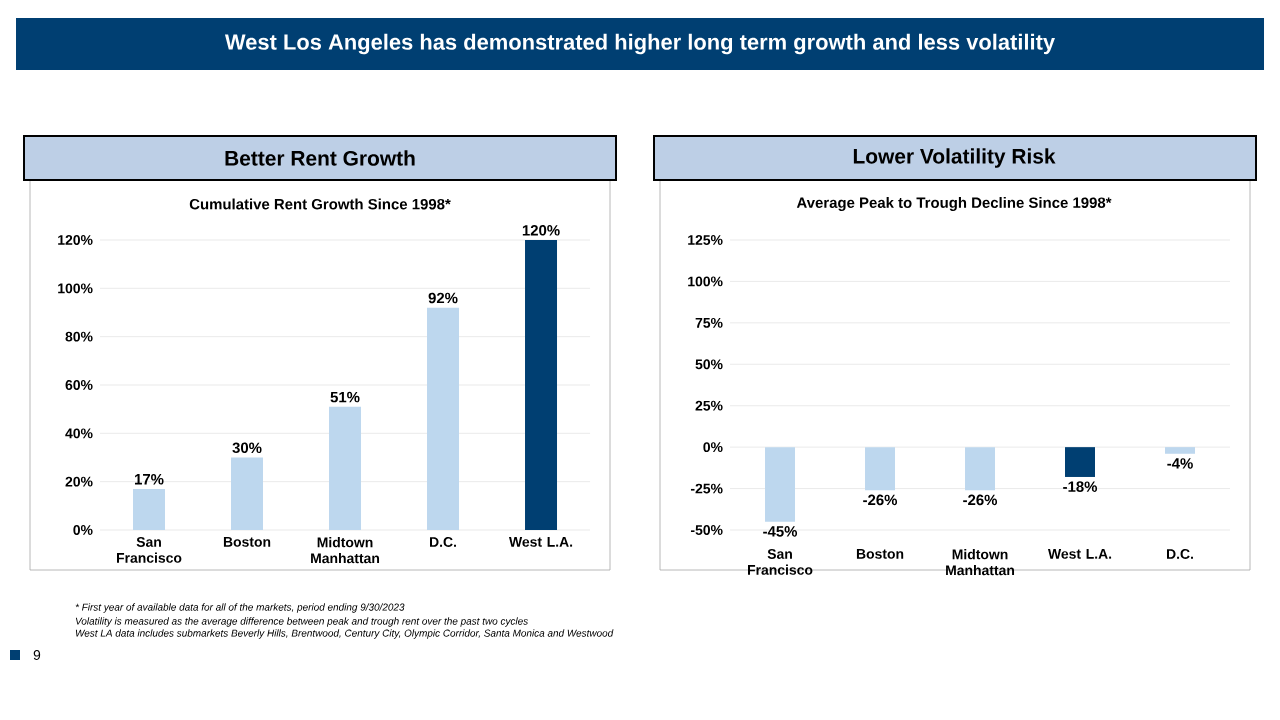 The image size is (1280, 720). Describe the element at coordinates (639, 44) in the screenshot. I see `text: West Los Angeles has demonstrated higher long term growth and less volatility` at that location.